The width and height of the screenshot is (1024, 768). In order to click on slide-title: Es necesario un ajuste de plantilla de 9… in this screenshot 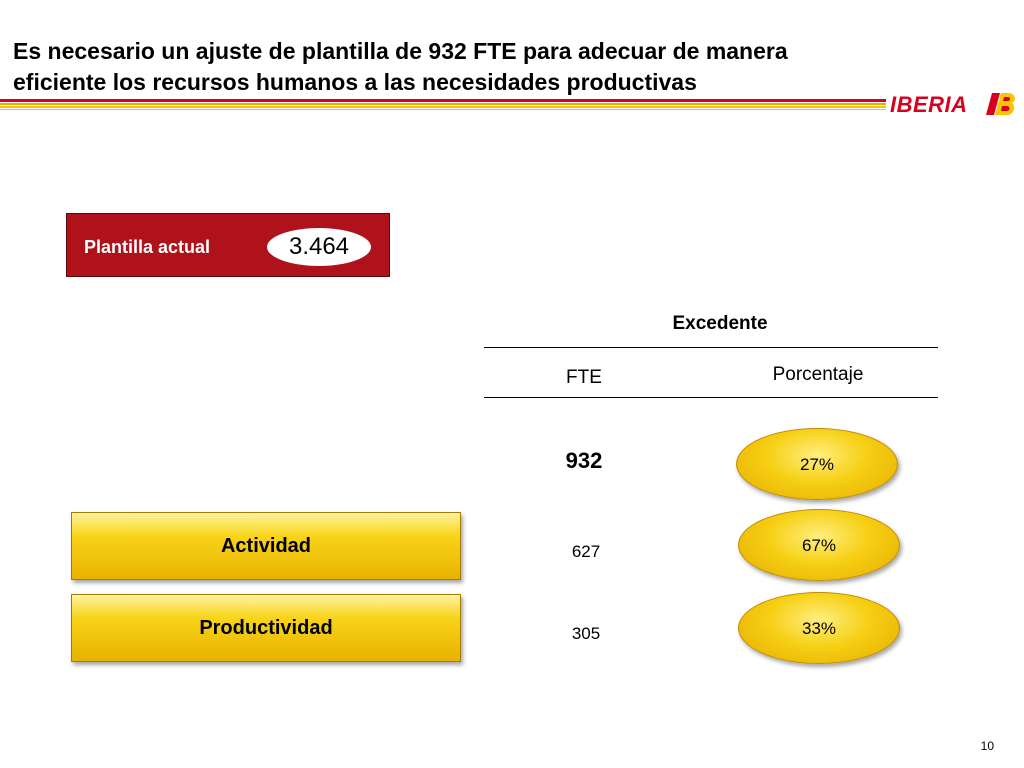, I will do `click(493, 67)`.